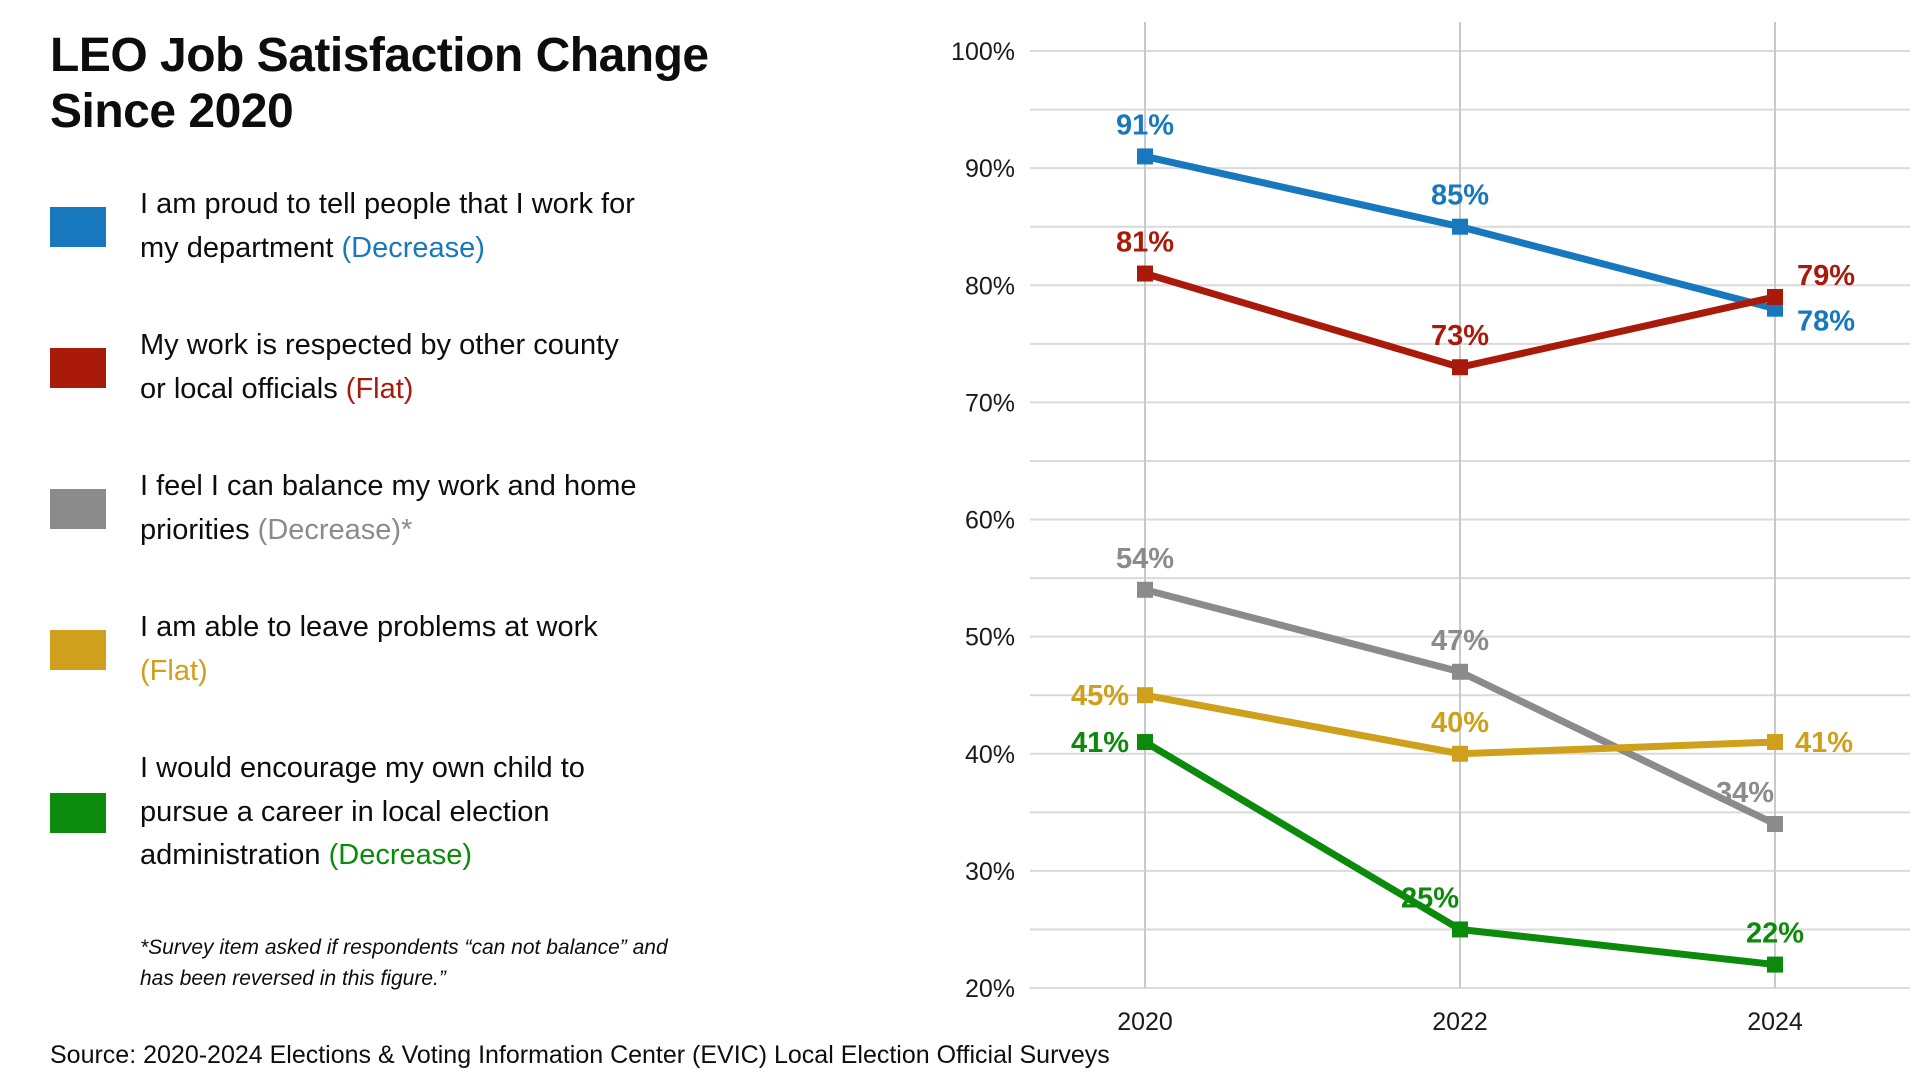 This screenshot has height=1085, width=1920. What do you see at coordinates (990, 989) in the screenshot?
I see `y-axis-tick-label: 20%` at bounding box center [990, 989].